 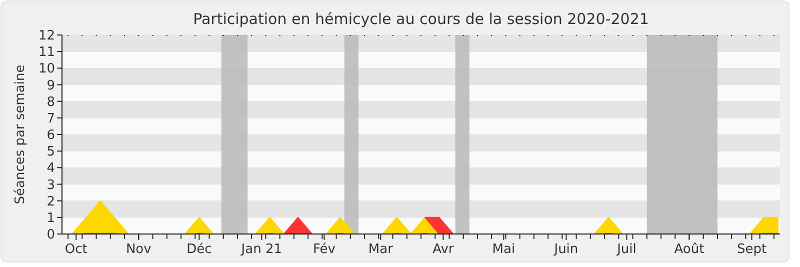 What do you see at coordinates (50, 185) in the screenshot?
I see `y-tick-label: 3` at bounding box center [50, 185].